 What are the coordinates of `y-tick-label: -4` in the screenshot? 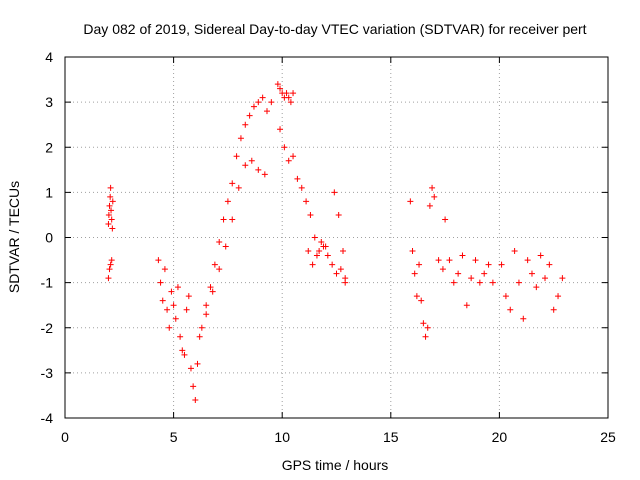 It's located at (47, 418).